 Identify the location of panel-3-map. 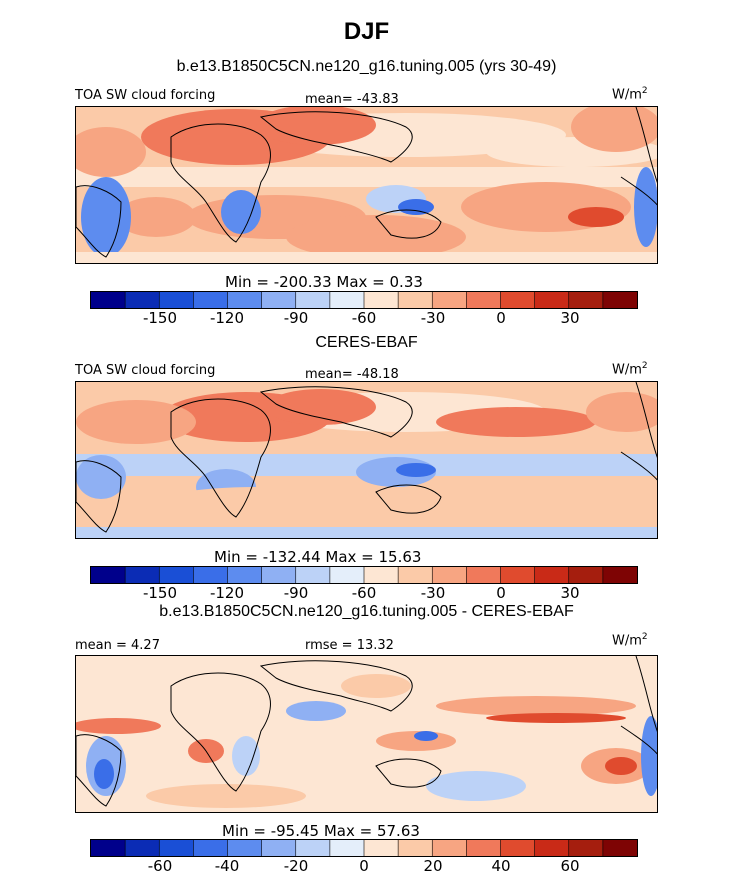
(366, 734).